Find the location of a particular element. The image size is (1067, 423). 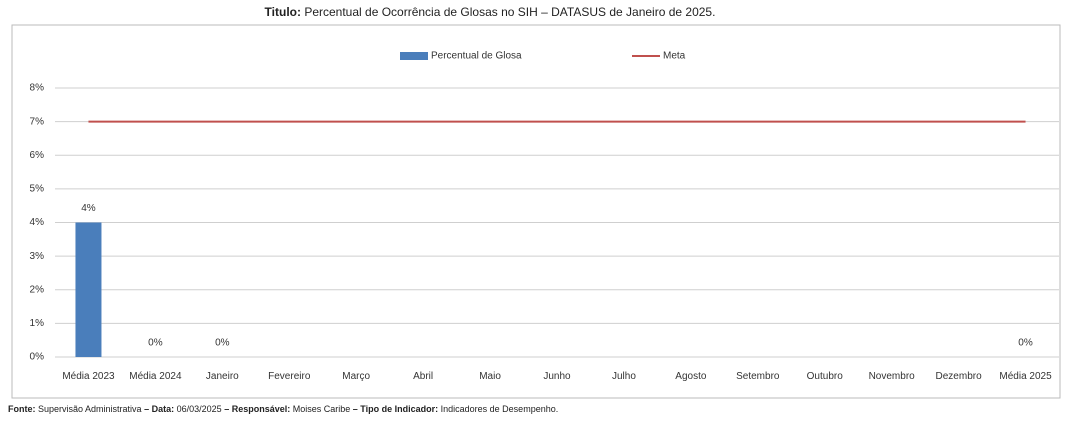

y-tick-label: 7% is located at coordinates (37, 121).